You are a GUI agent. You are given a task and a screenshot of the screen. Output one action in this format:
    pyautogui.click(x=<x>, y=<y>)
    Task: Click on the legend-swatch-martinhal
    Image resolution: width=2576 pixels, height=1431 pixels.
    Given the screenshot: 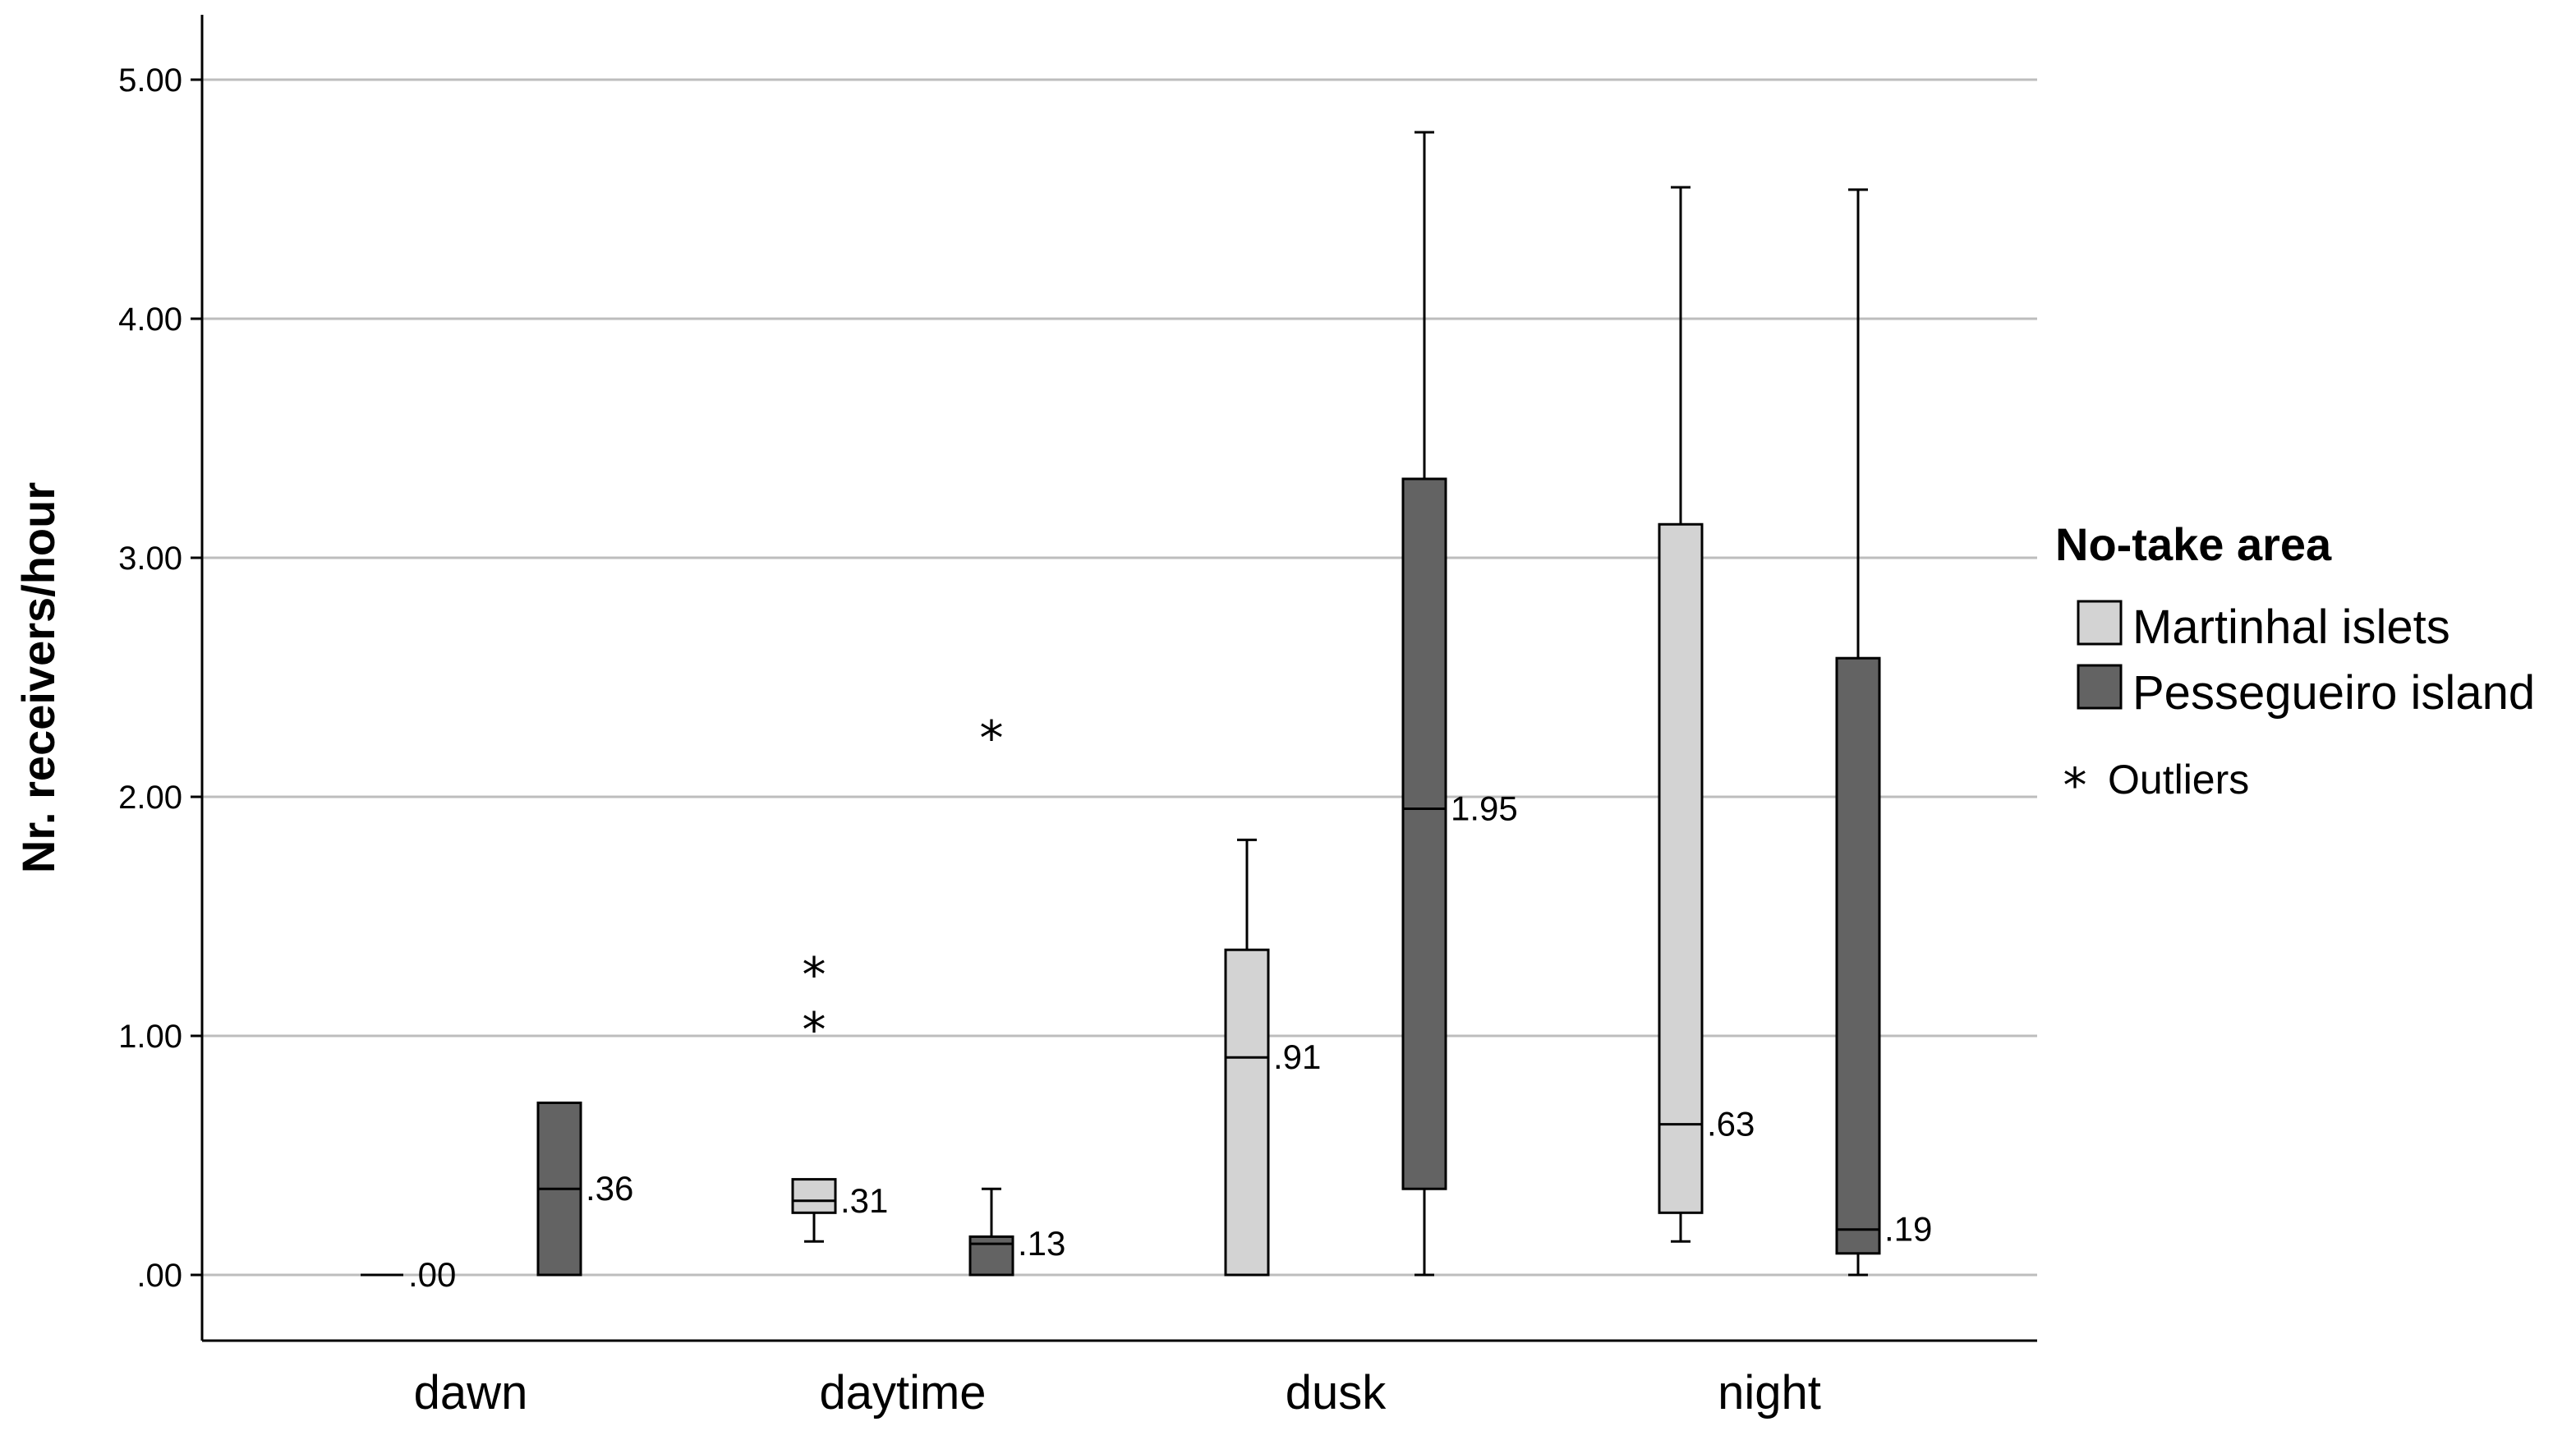 What is the action you would take?
    pyautogui.click(x=2100, y=623)
    